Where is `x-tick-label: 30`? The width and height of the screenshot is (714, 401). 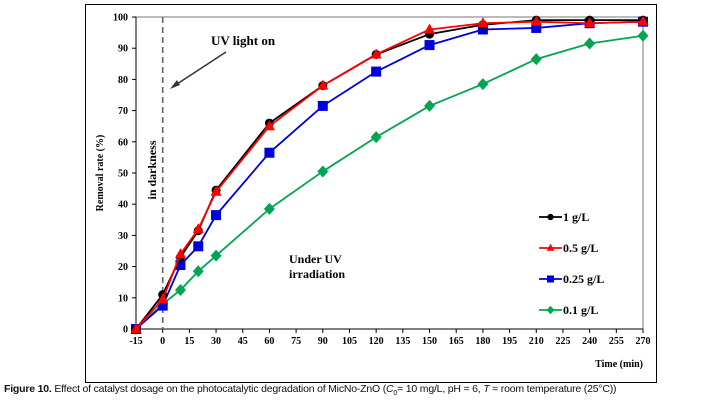
x-tick-label: 30 is located at coordinates (216, 341).